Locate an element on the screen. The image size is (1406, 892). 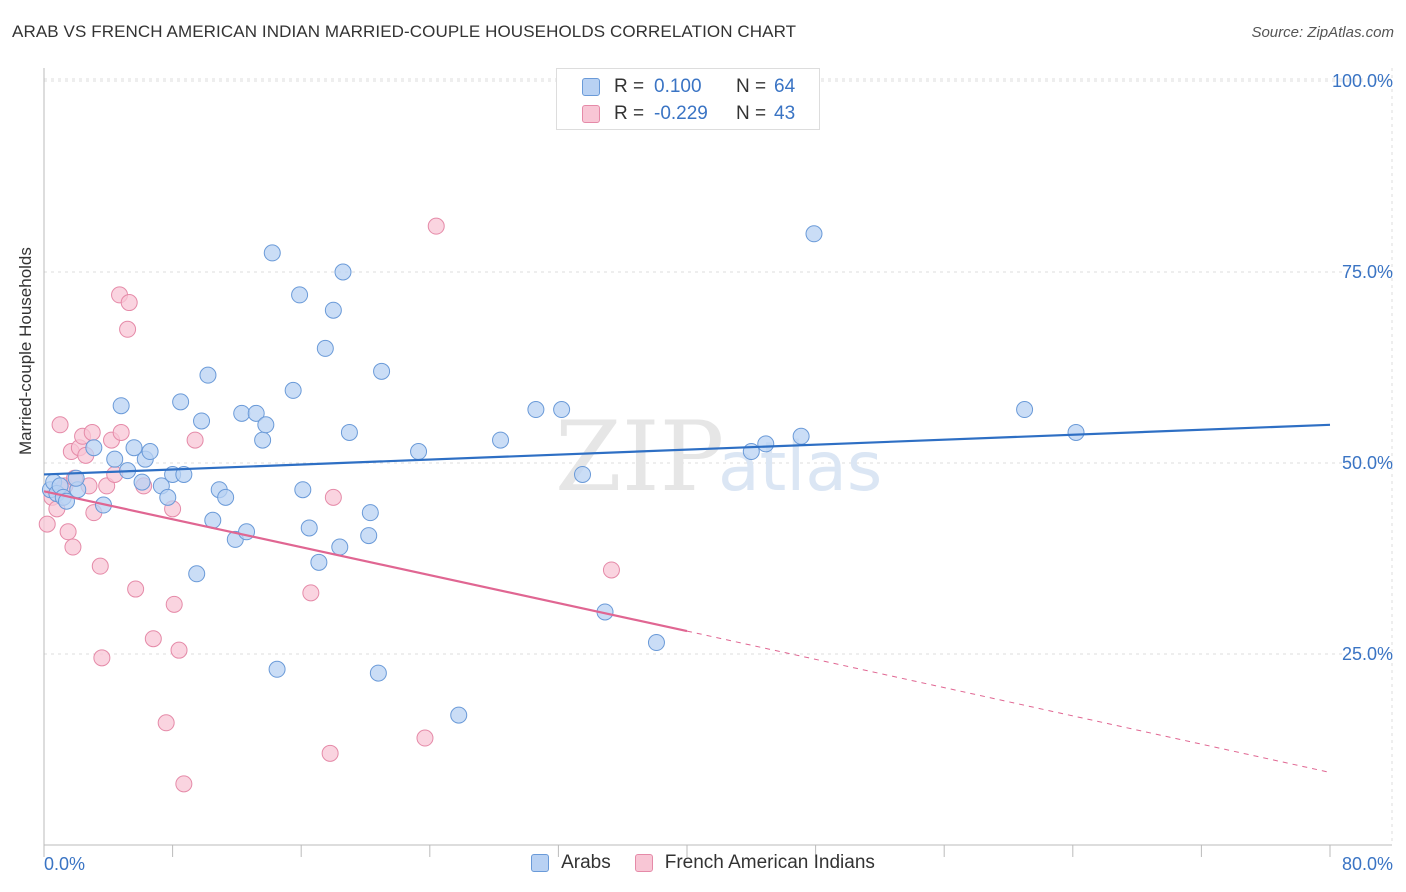
y-tick-label: 100.0% is located at coordinates (1362, 81).